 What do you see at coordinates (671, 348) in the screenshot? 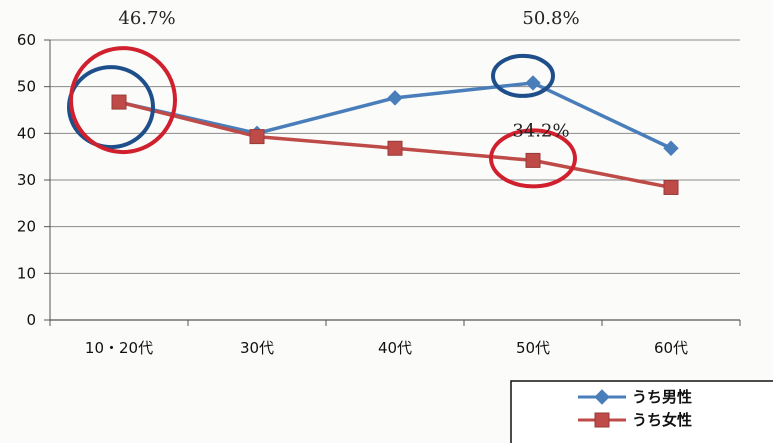
I see `x-tick-label: 60代` at bounding box center [671, 348].